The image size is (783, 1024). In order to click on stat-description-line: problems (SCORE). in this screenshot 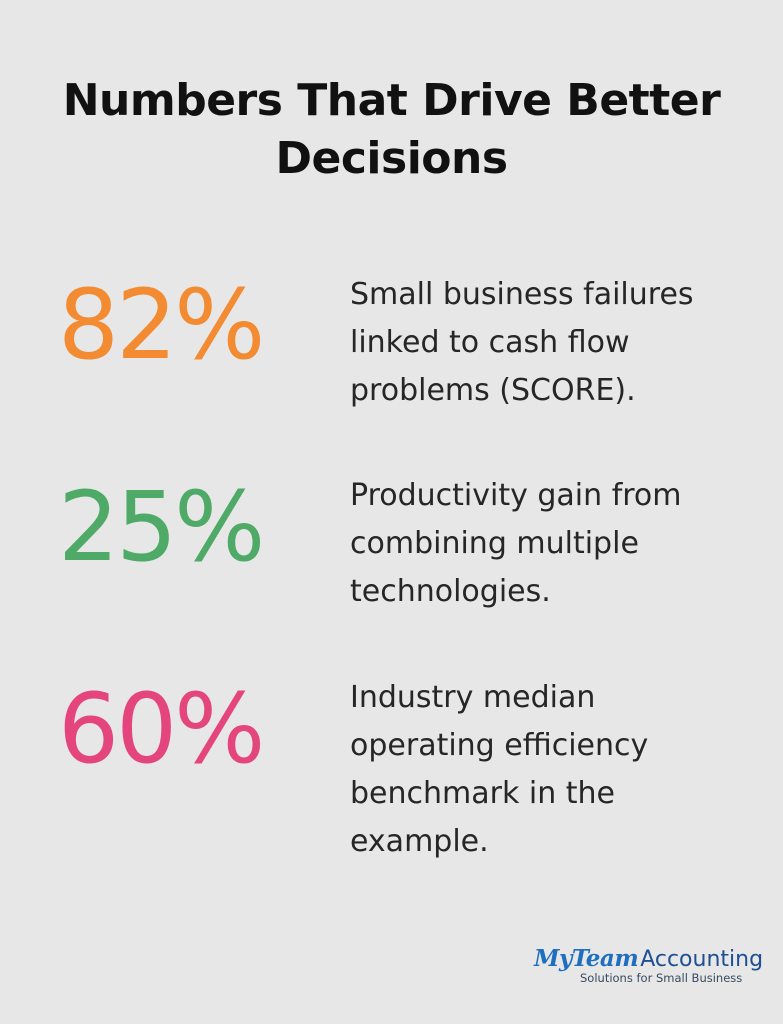, I will do `click(493, 390)`.